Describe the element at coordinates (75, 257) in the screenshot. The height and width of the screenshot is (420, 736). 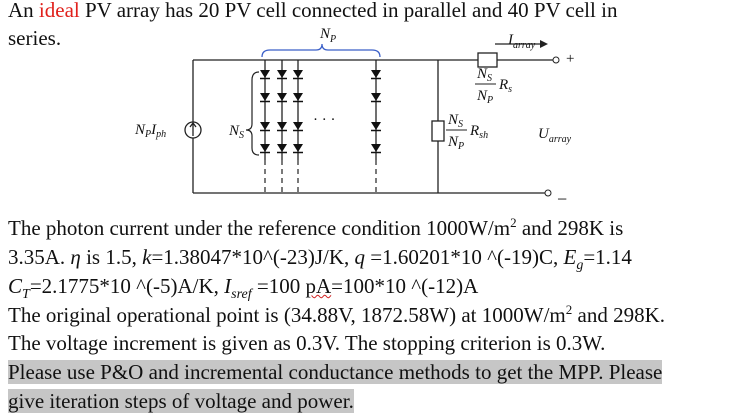
I see `symbol: η` at that location.